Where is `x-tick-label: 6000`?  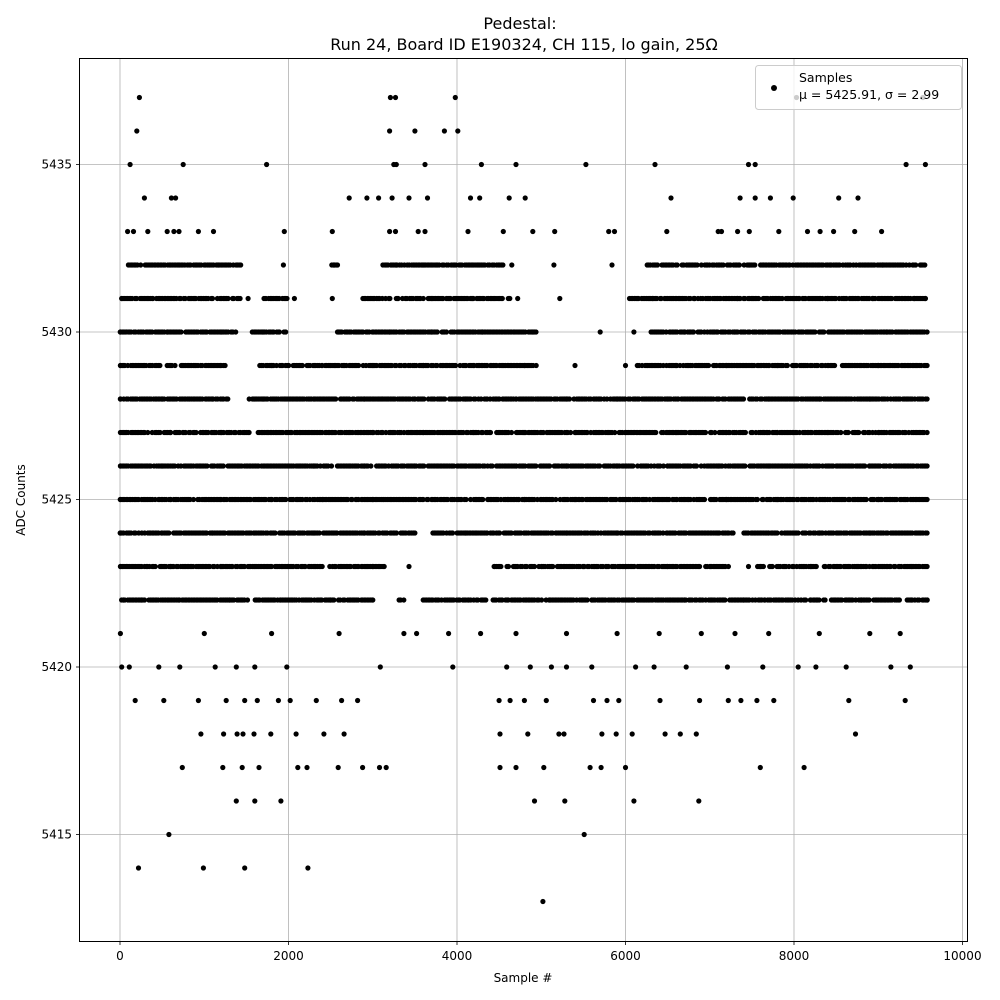
x-tick-label: 6000 is located at coordinates (625, 956).